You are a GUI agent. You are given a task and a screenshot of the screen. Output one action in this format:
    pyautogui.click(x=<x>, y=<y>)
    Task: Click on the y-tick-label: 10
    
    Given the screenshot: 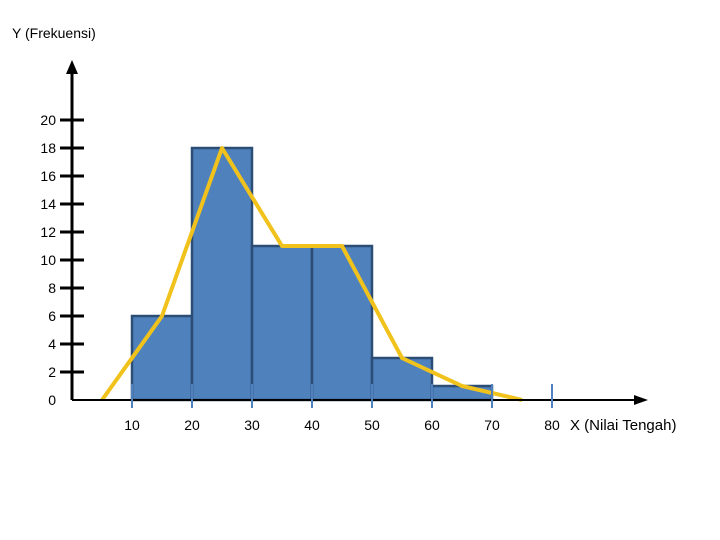 What is the action you would take?
    pyautogui.click(x=48, y=260)
    